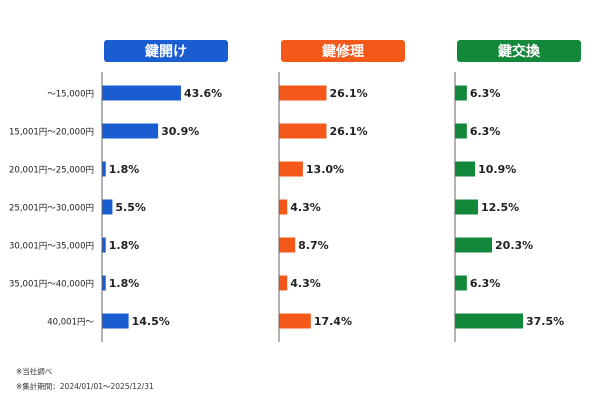 The image size is (600, 400). I want to click on data-label: 20.3%, so click(514, 245).